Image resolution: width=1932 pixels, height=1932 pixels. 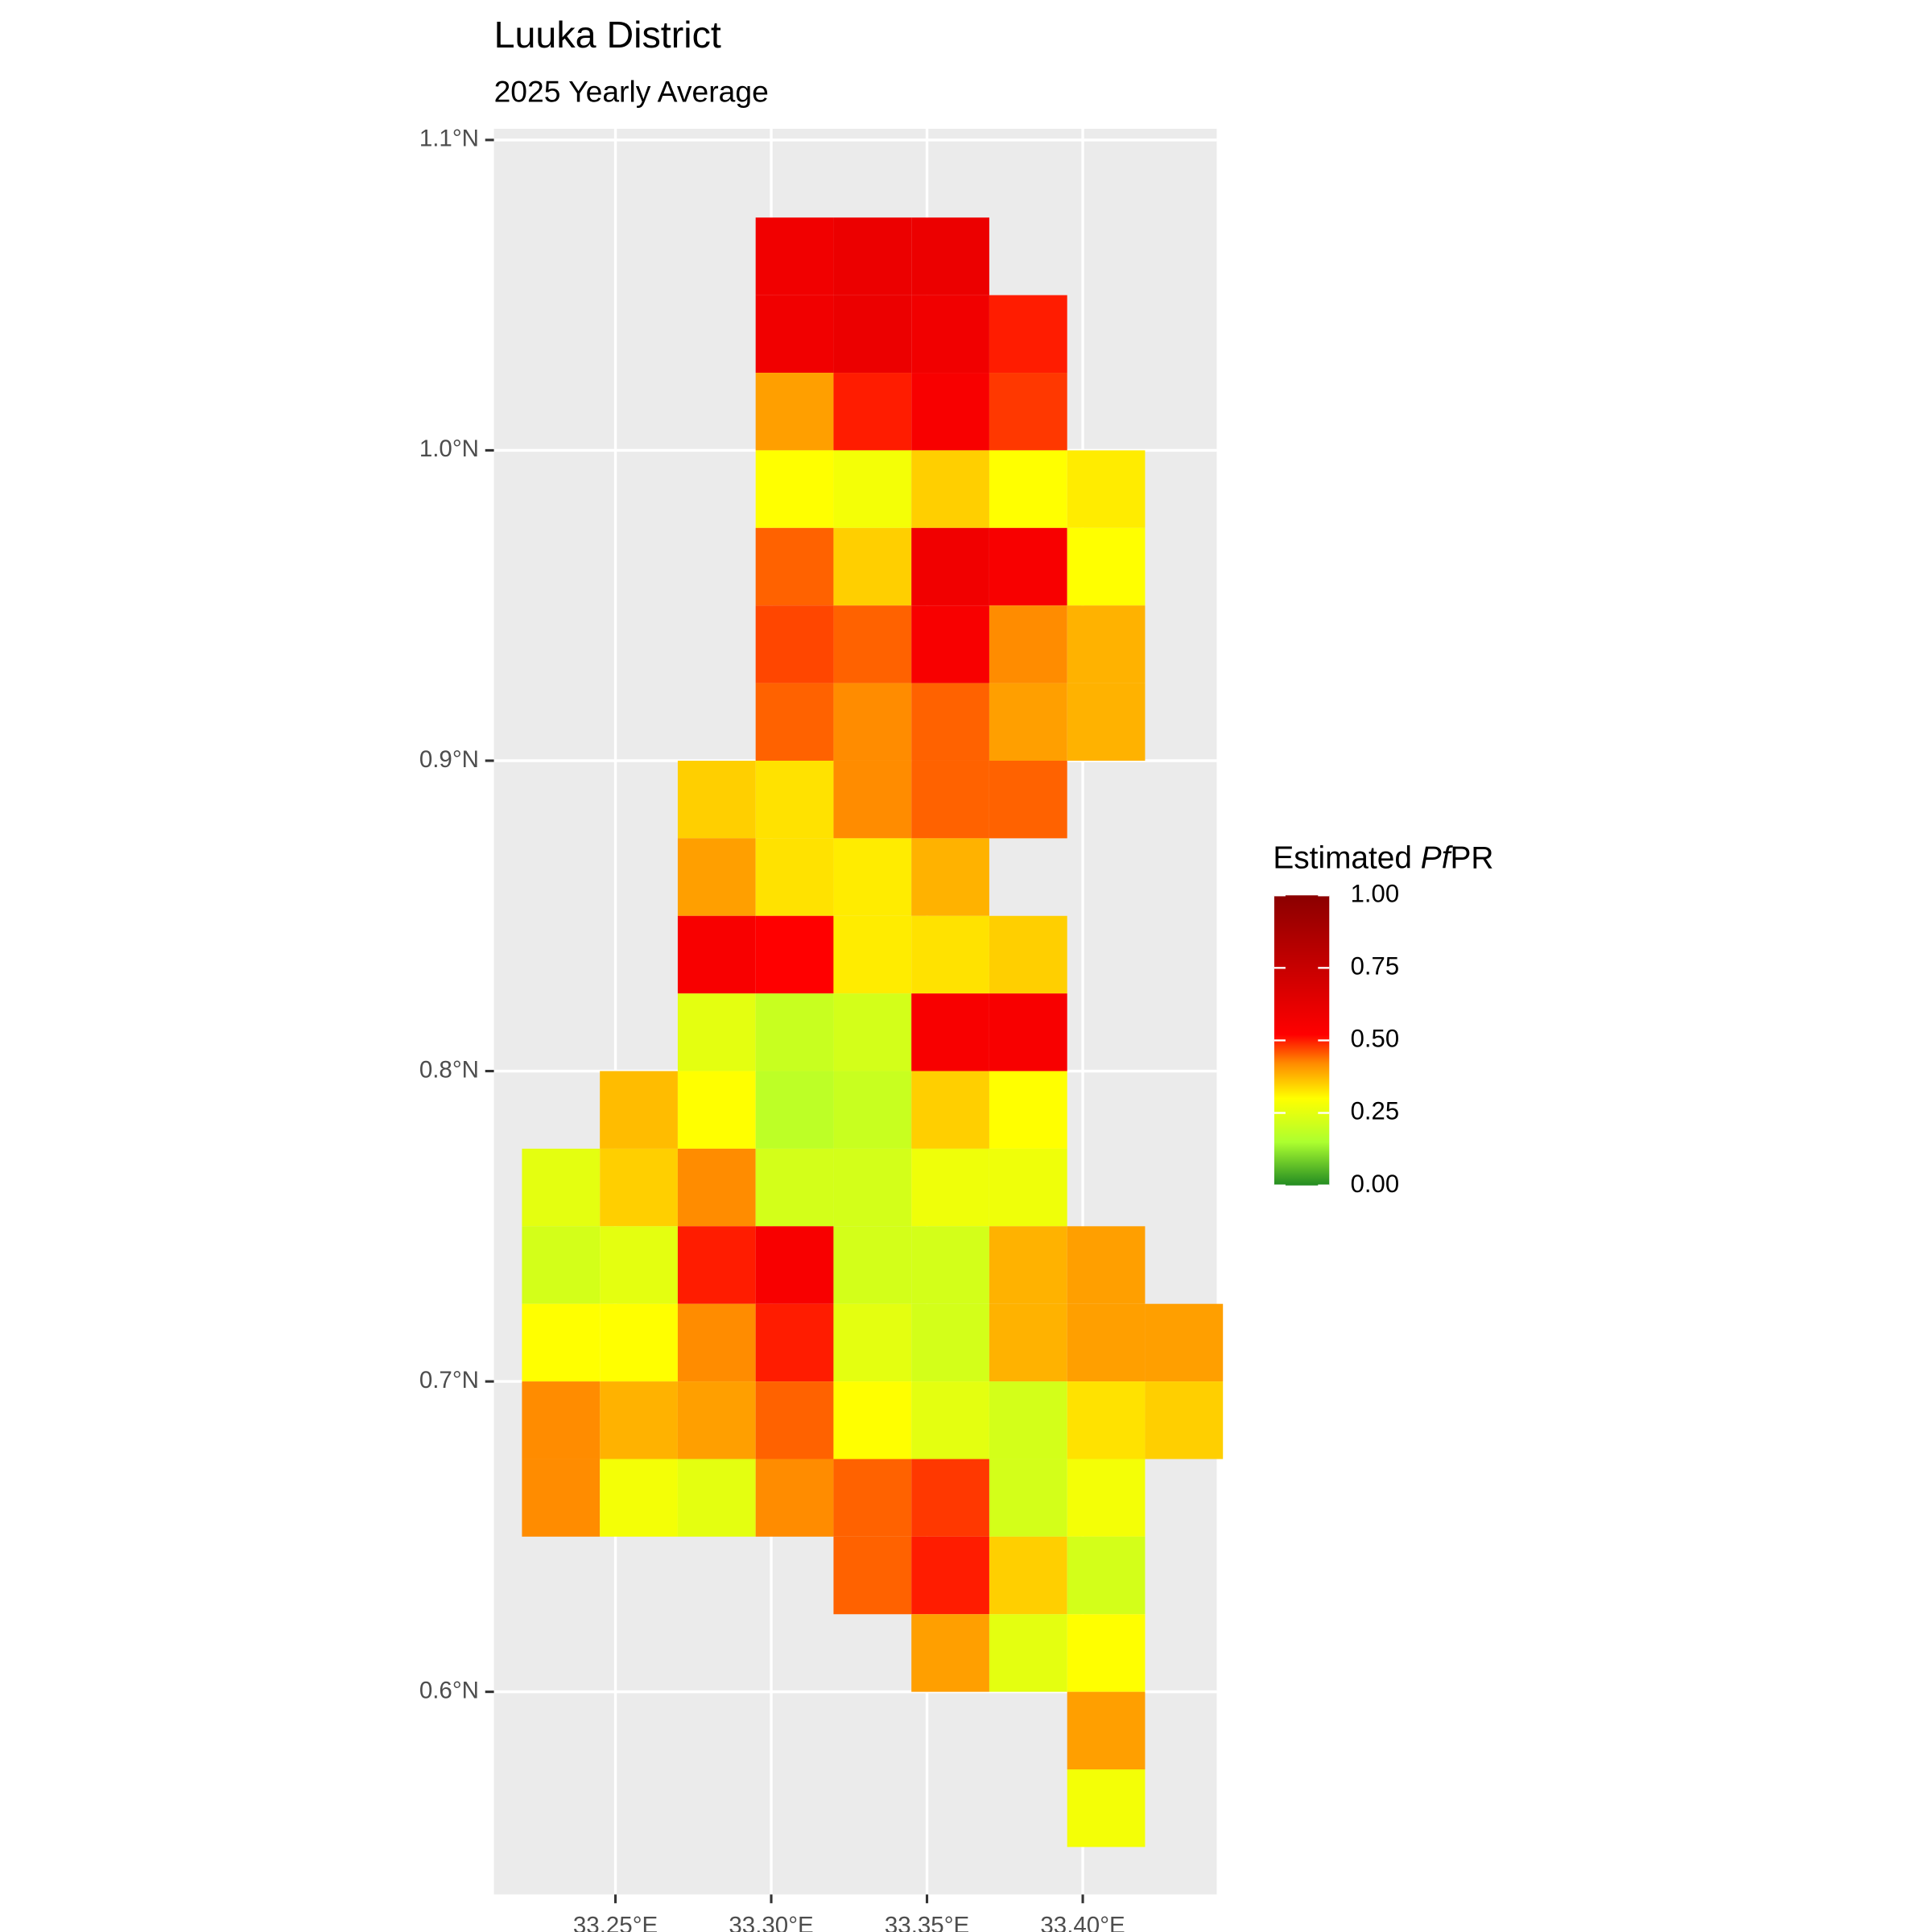 I want to click on y-tick-label: 0.9°N, so click(x=449, y=759).